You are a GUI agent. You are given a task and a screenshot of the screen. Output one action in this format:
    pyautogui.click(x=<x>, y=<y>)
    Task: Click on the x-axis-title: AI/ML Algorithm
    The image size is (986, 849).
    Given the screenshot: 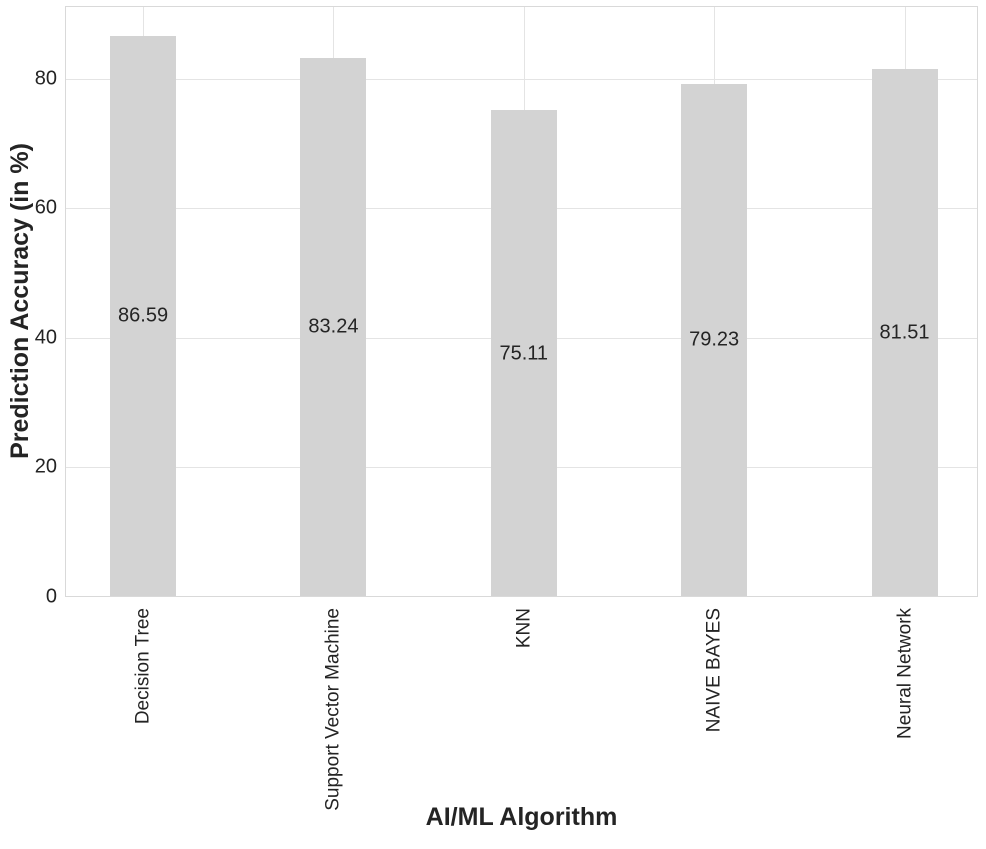 What is the action you would take?
    pyautogui.click(x=521, y=817)
    